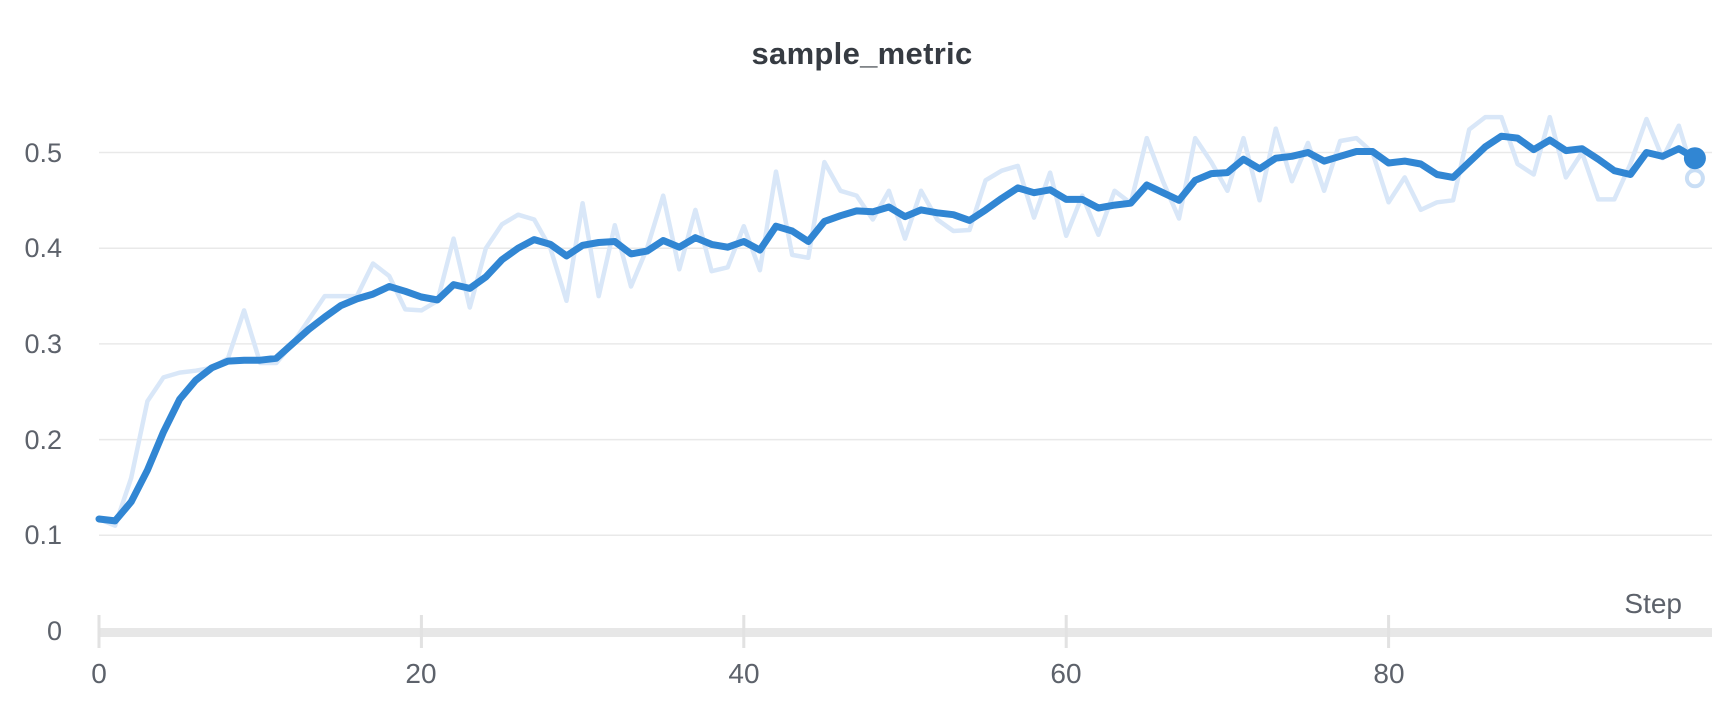 Image resolution: width=1724 pixels, height=722 pixels. I want to click on x-tick-label: 20, so click(421, 673).